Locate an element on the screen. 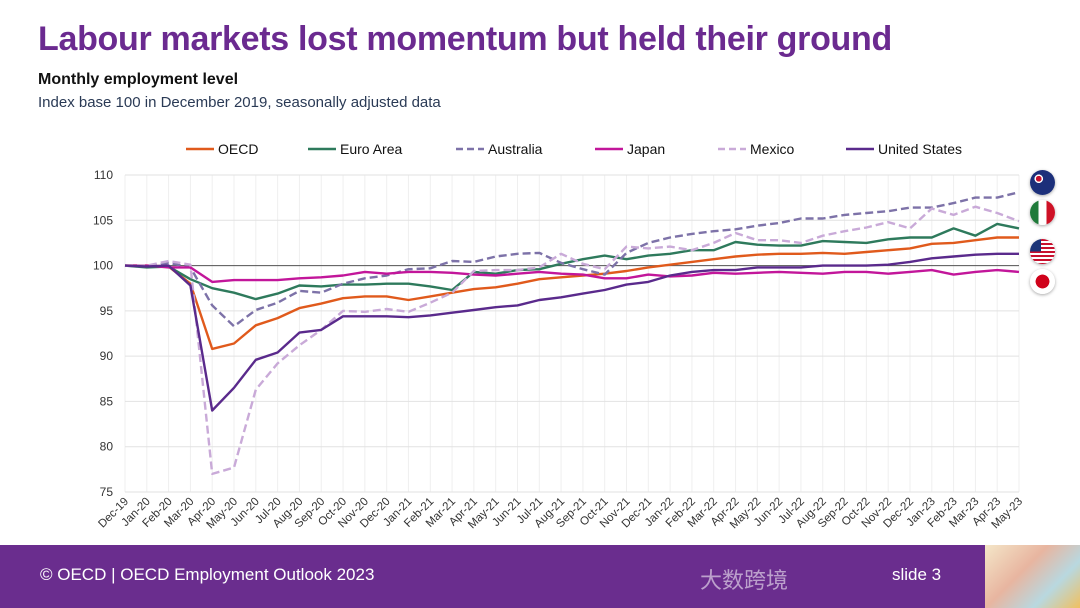 This screenshot has height=608, width=1080. y-tick-label: 95 is located at coordinates (107, 311).